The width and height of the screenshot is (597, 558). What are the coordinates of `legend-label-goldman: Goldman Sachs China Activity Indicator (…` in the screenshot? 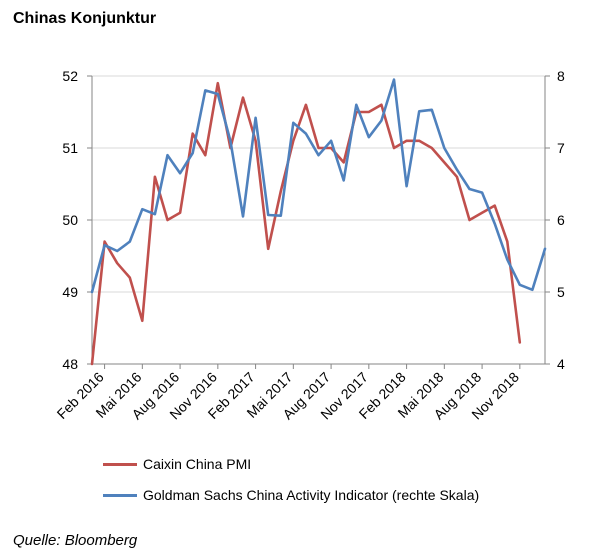 It's located at (311, 495).